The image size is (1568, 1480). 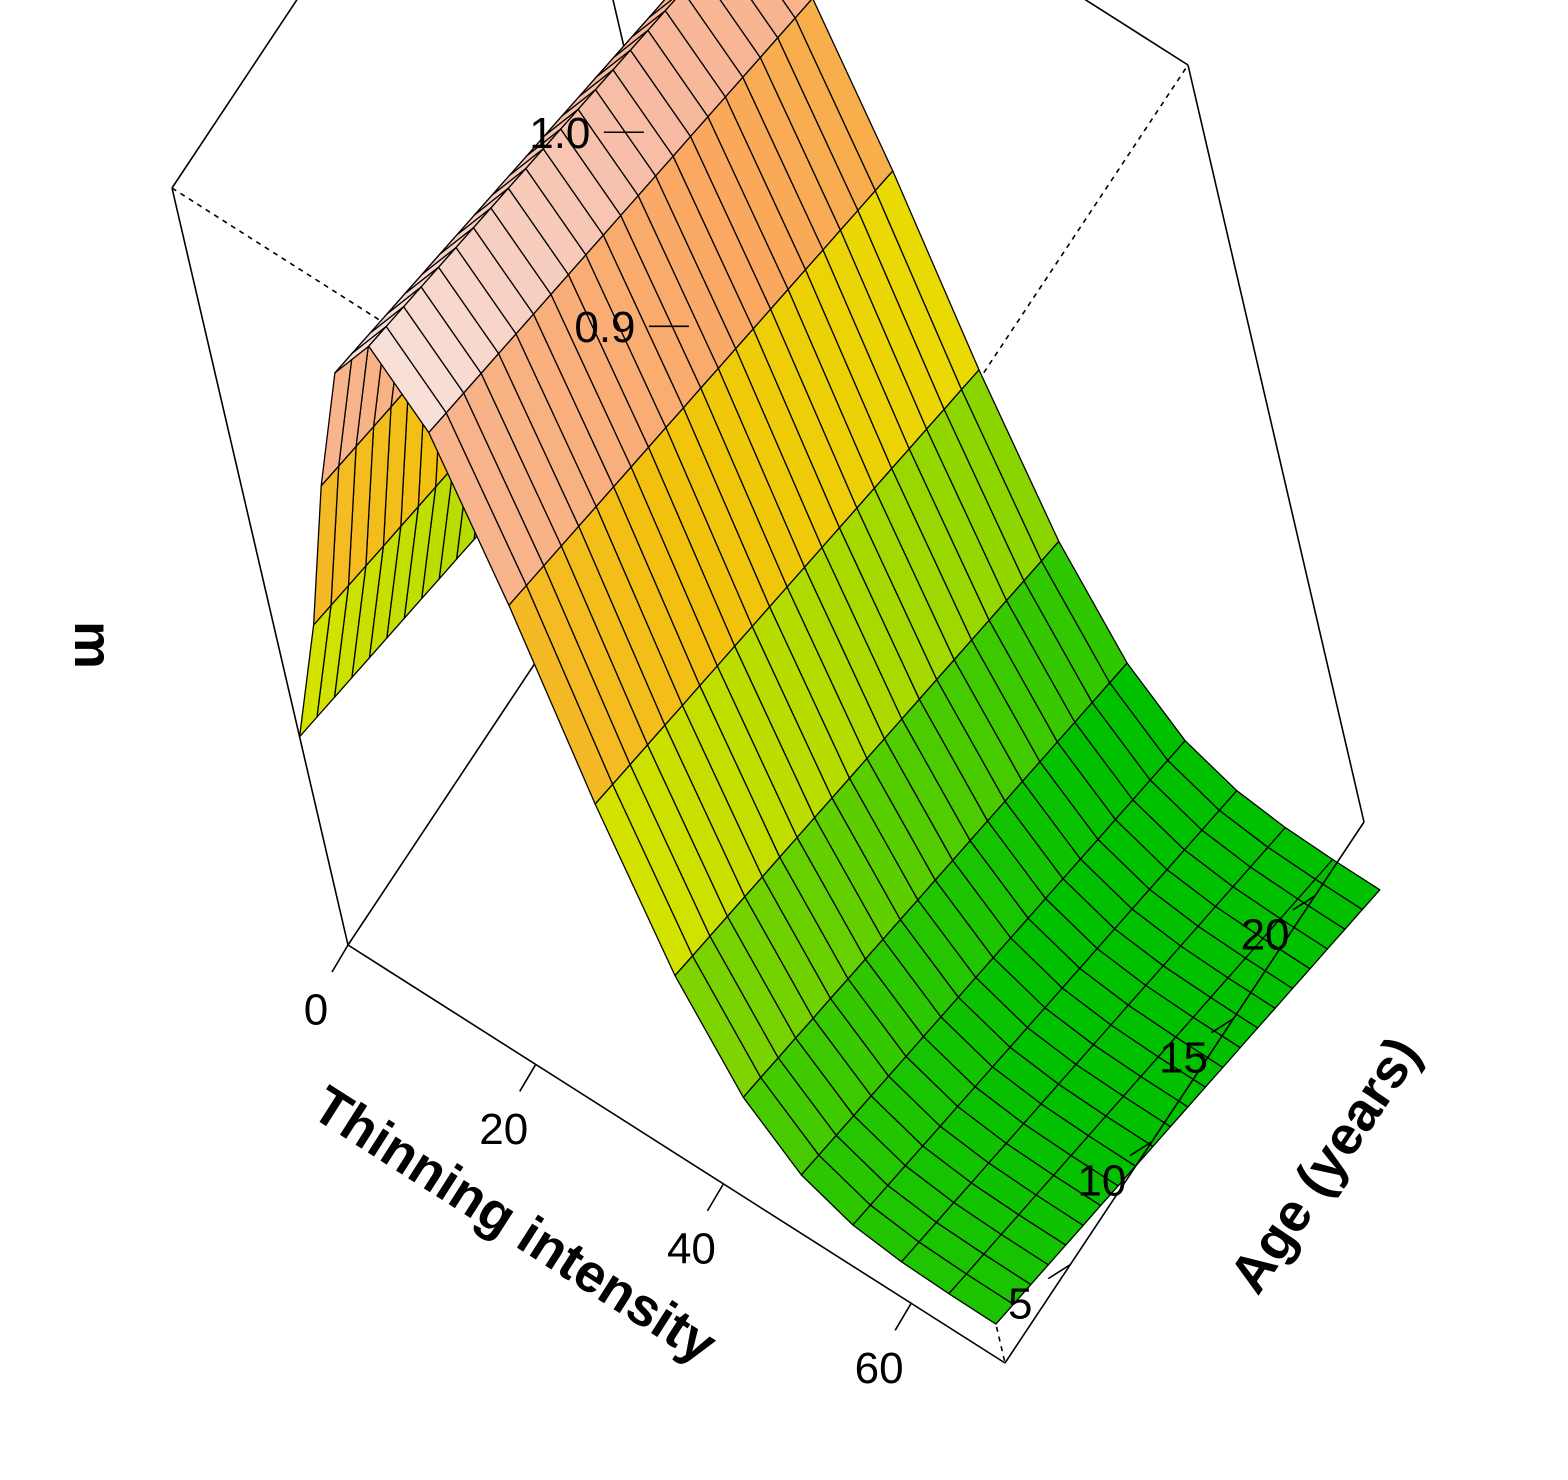 I want to click on x-tick-label: 40, so click(x=691, y=1248).